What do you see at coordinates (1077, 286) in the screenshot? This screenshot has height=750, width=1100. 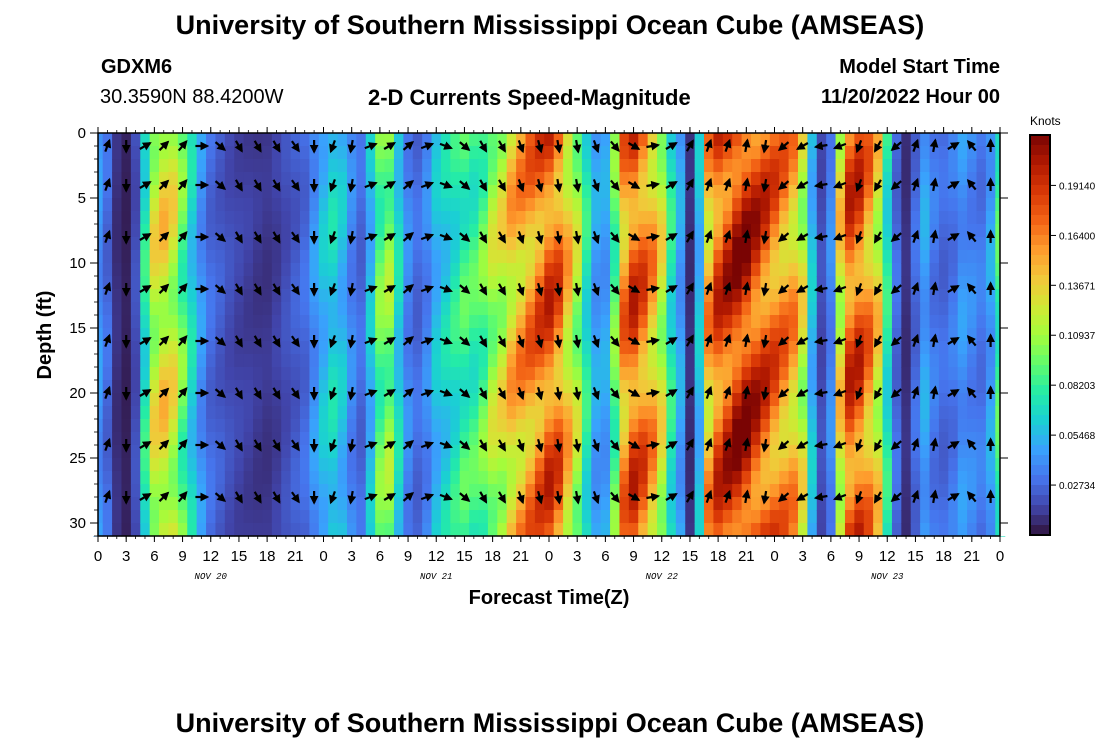 I see `colorbar-tick-label: 0.13671` at bounding box center [1077, 286].